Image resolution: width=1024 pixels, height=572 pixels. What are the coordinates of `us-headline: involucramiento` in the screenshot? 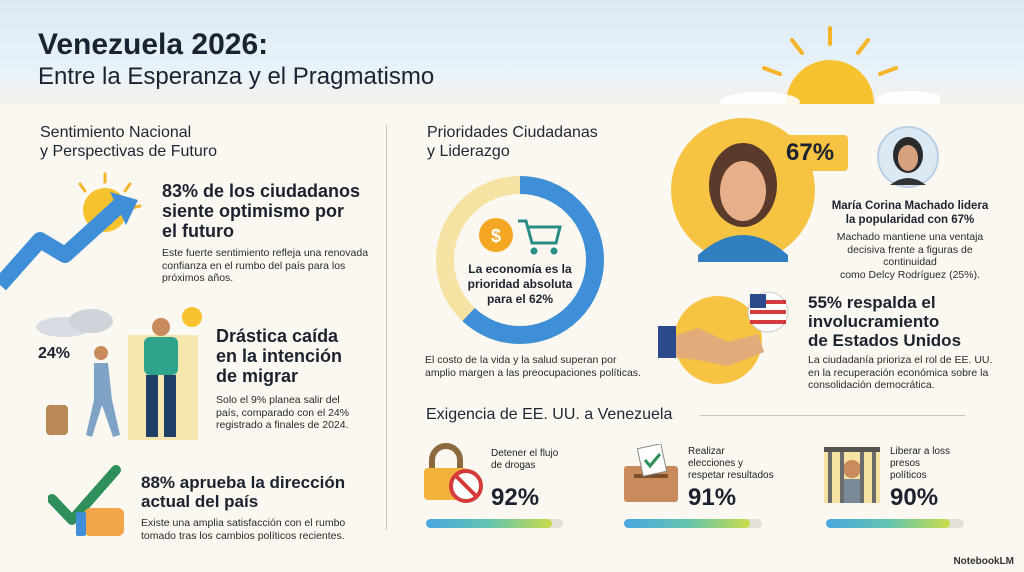 It's located at (874, 321).